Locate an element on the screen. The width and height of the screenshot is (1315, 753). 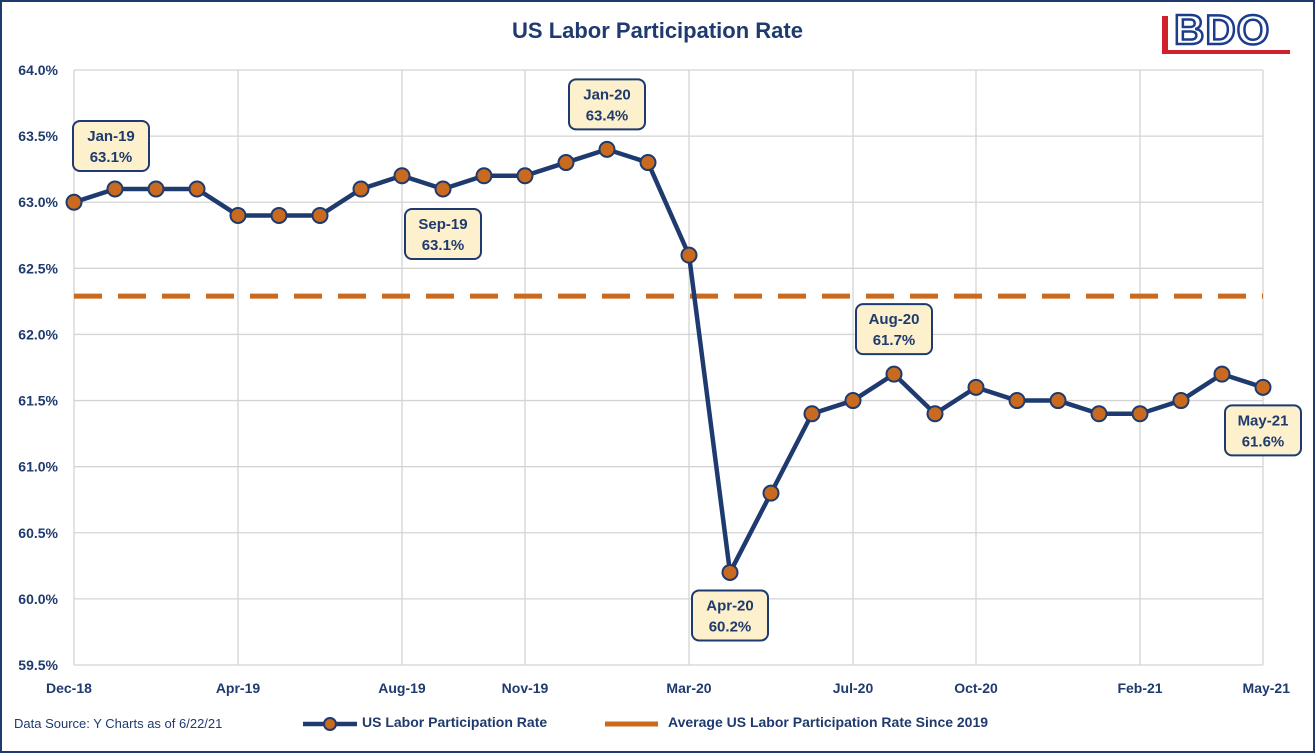
legend-group is located at coordinates (480, 724).